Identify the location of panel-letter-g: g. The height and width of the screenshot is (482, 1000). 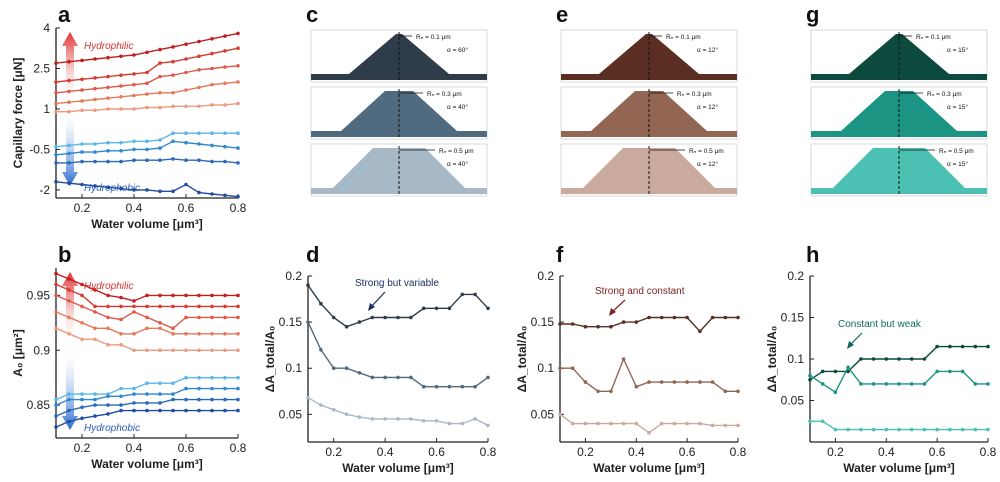
(812, 14).